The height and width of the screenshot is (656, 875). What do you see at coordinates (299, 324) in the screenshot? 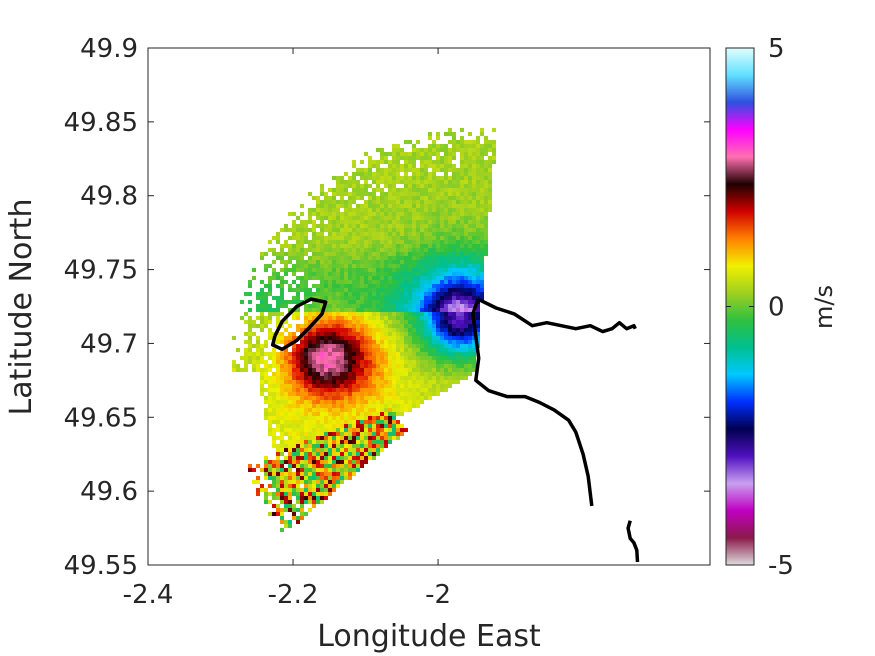
I see `coastline` at bounding box center [299, 324].